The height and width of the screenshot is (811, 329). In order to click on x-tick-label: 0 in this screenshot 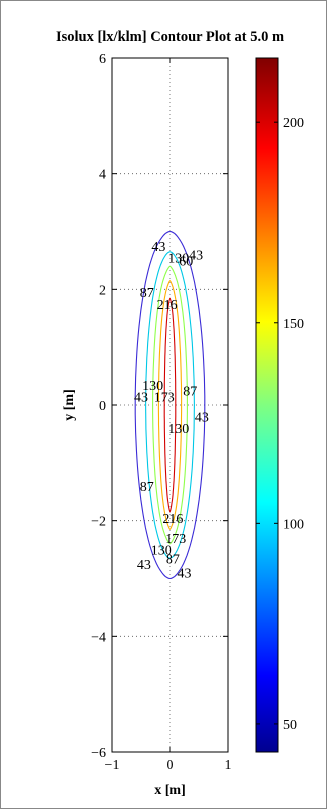, I will do `click(170, 765)`.